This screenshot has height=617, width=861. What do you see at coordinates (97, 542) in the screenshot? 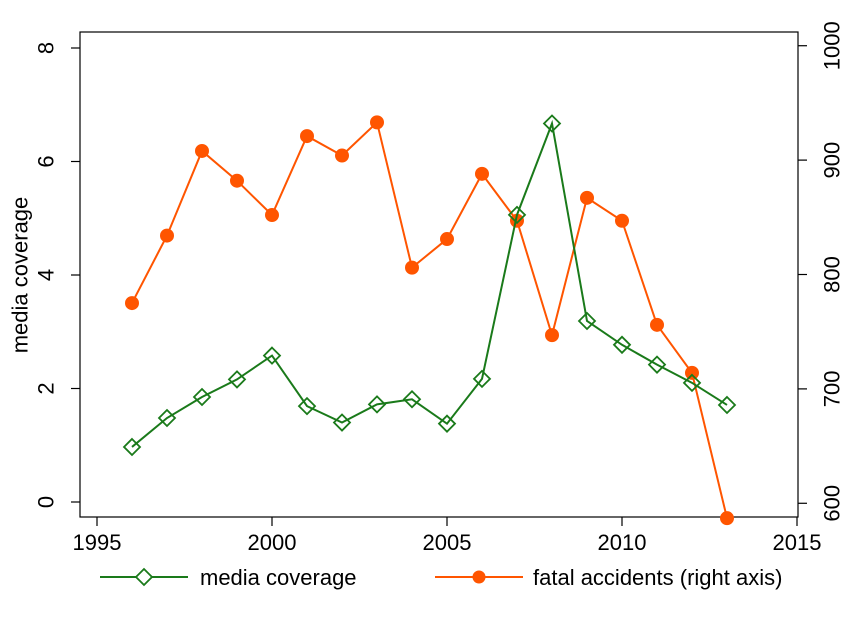
I see `x-tick-label: 1995` at bounding box center [97, 542].